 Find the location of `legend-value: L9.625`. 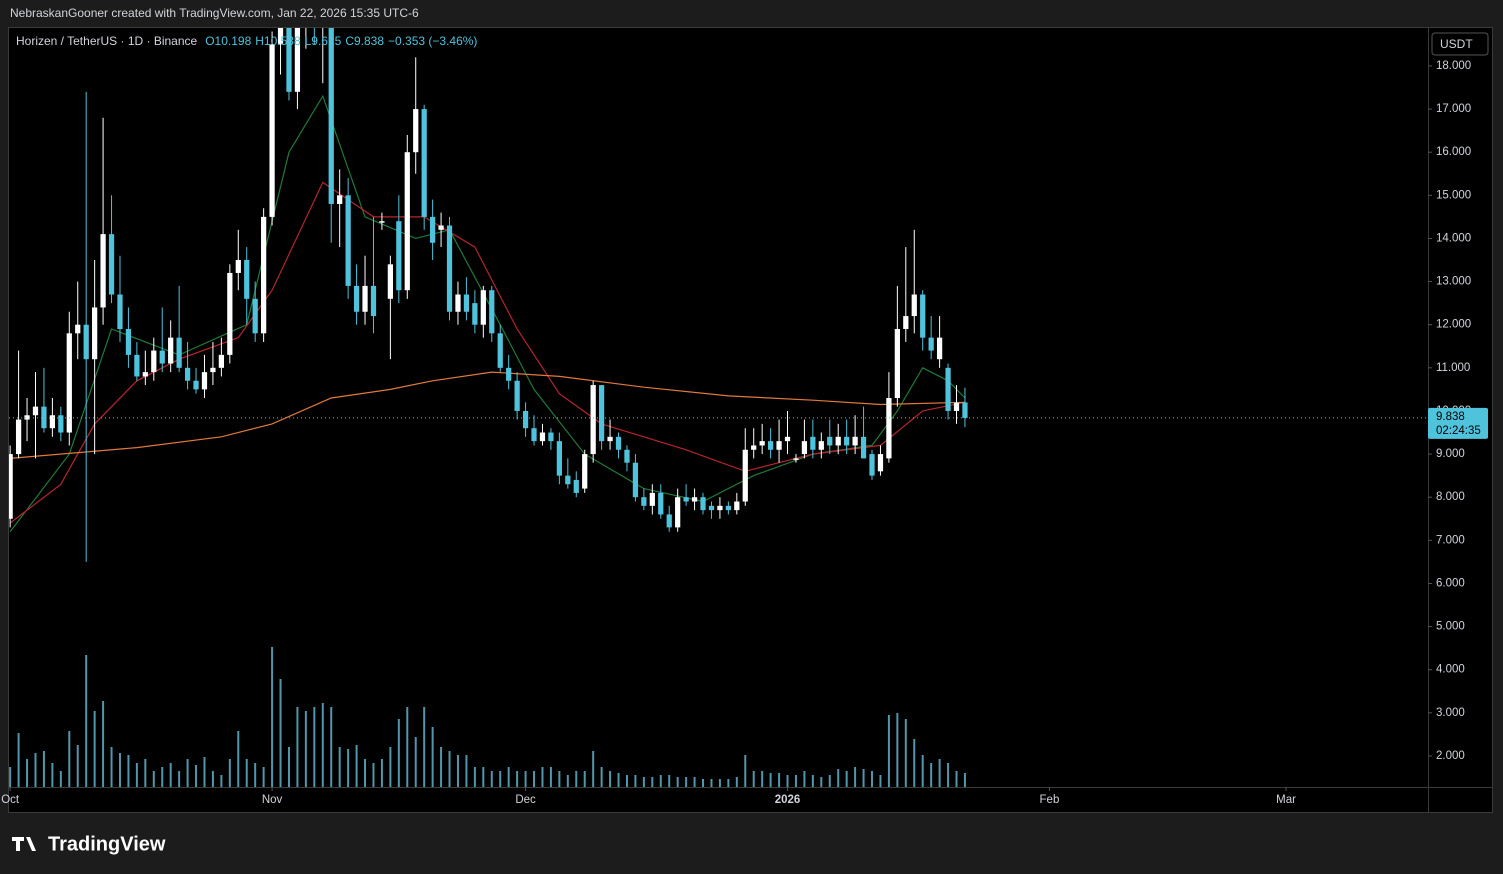

legend-value: L9.625 is located at coordinates (323, 41).